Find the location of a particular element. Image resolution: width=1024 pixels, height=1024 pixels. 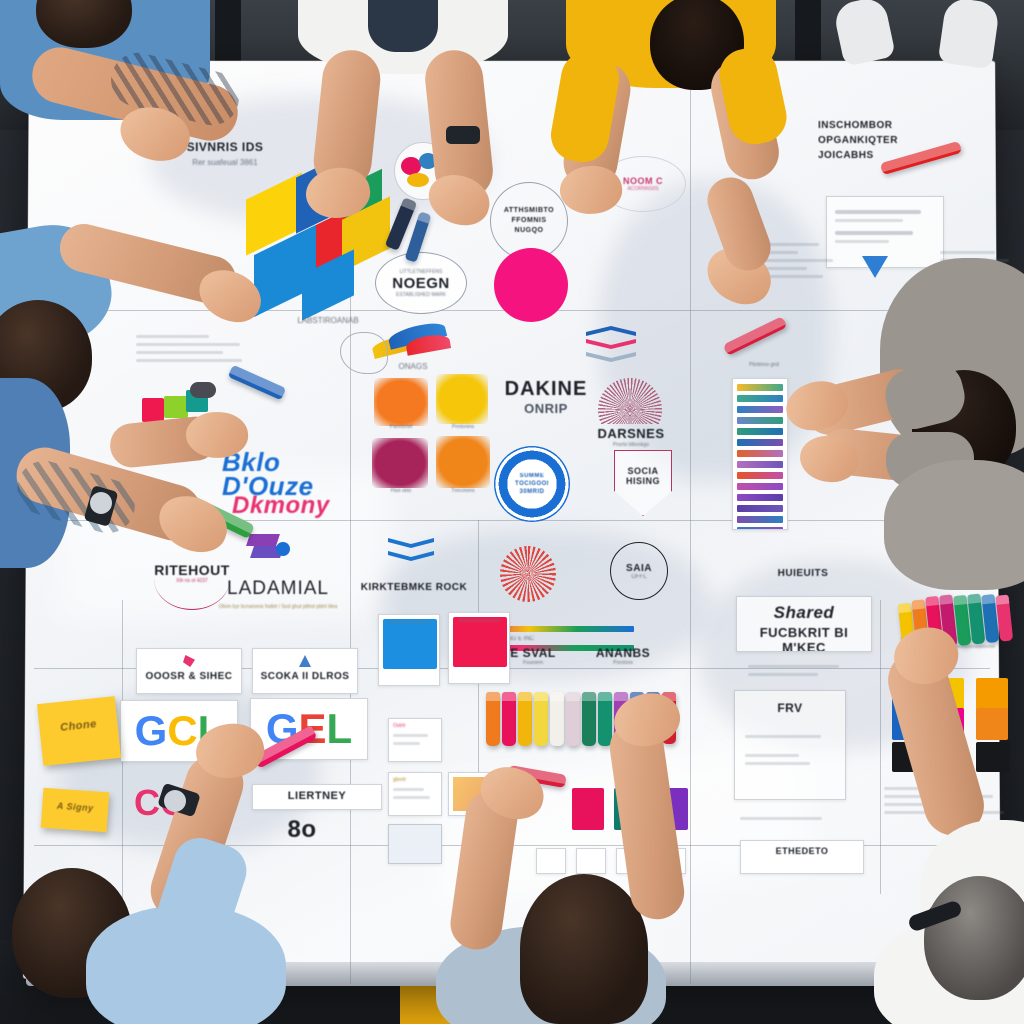

circle-dark-stamp: SAIA OFFL is located at coordinates (639, 571).